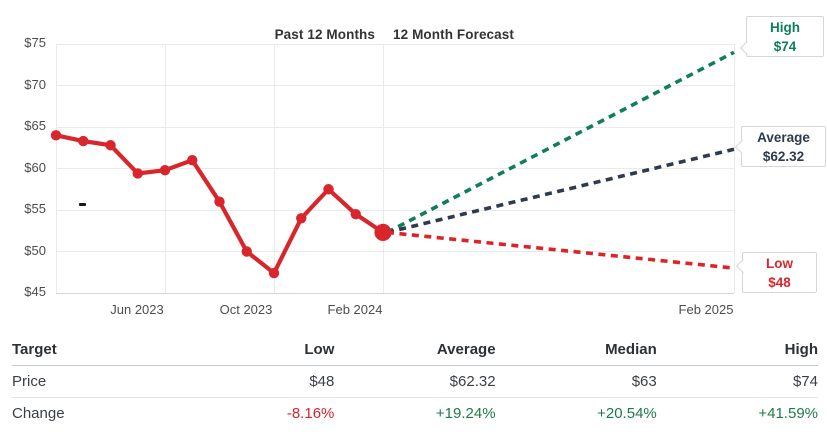 The height and width of the screenshot is (435, 827). What do you see at coordinates (783, 156) in the screenshot?
I see `average-callout-value: $62.32` at bounding box center [783, 156].